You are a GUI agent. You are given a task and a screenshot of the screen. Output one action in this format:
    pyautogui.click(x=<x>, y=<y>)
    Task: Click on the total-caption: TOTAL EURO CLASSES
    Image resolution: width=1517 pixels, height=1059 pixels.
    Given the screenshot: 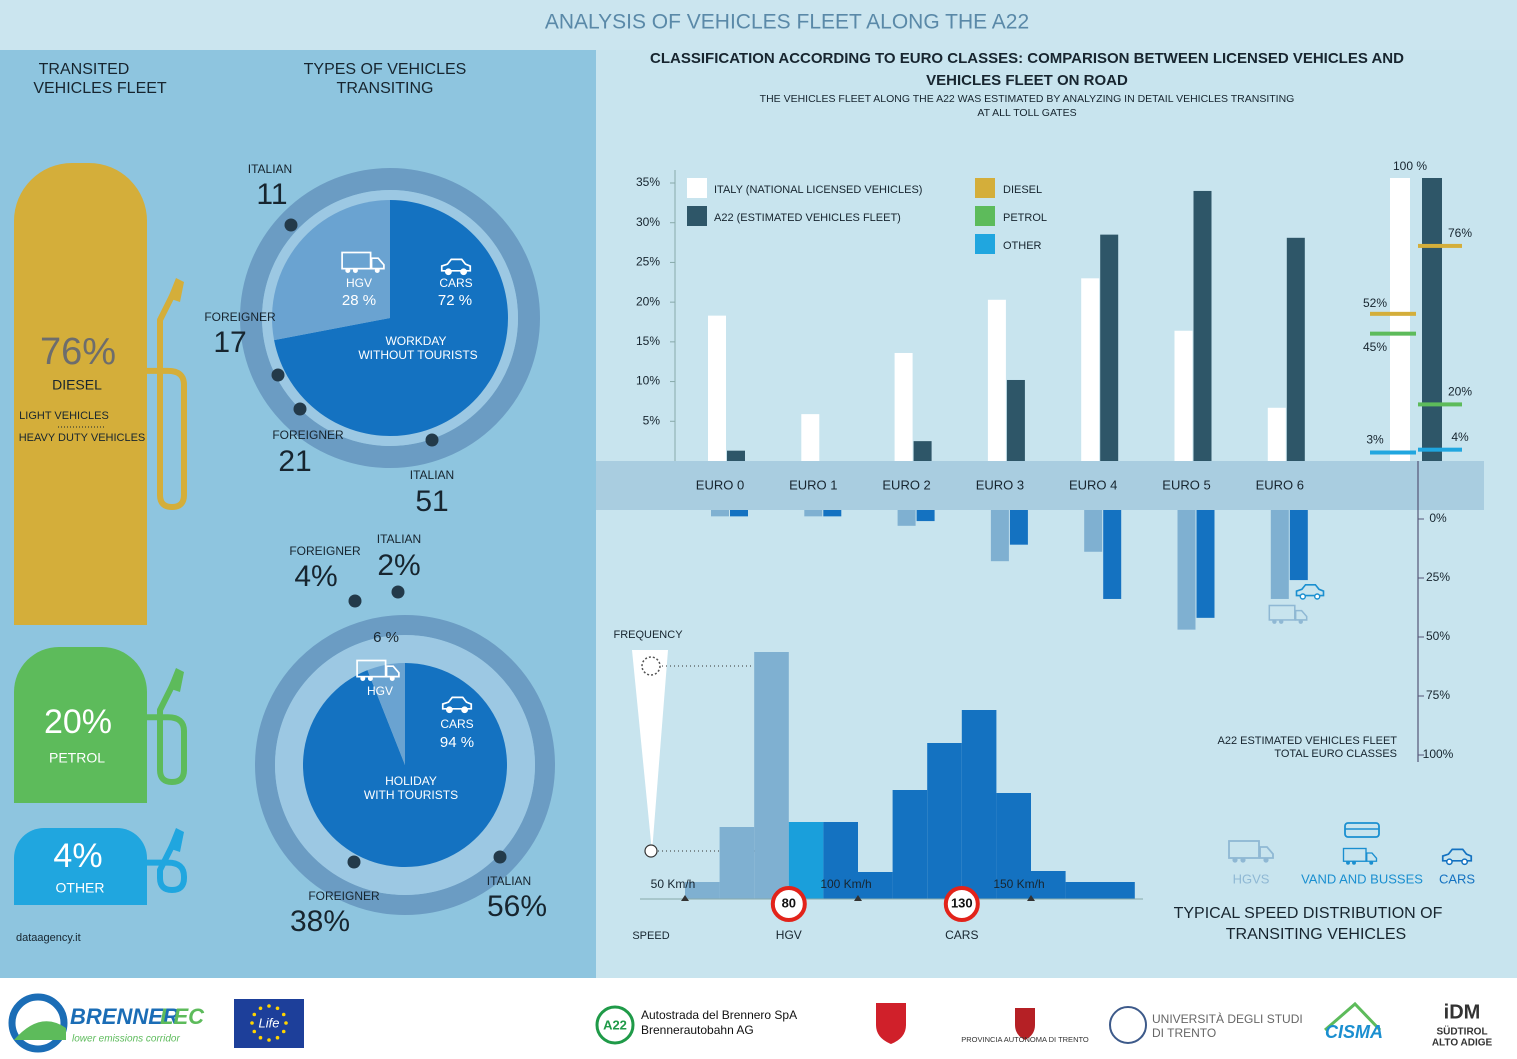 What is the action you would take?
    pyautogui.click(x=1335, y=754)
    